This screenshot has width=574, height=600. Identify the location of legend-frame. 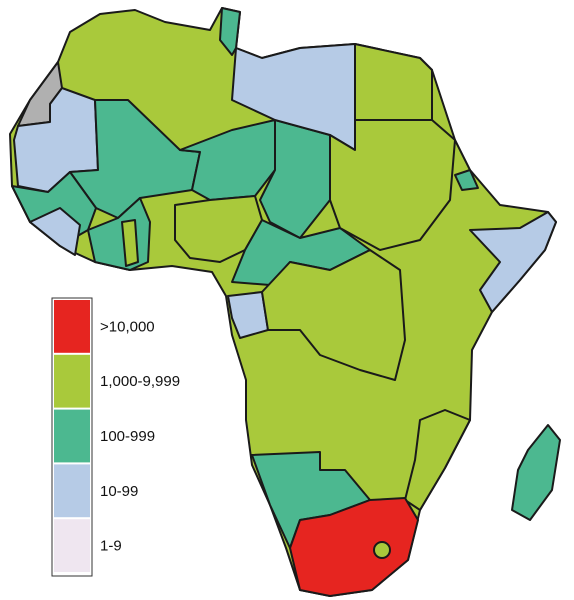
(72, 437).